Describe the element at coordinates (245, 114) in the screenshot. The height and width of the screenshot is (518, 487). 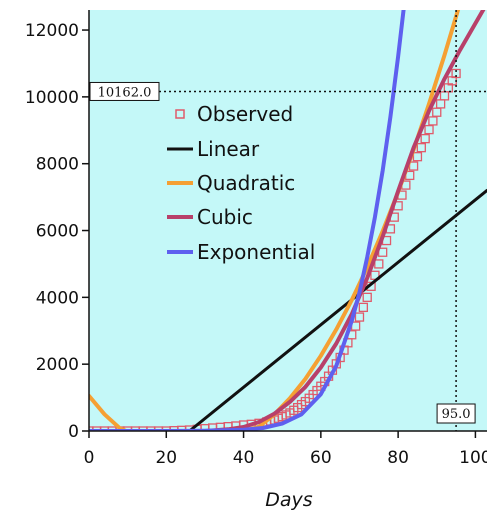
I see `legend-label-observed: Observed` at that location.